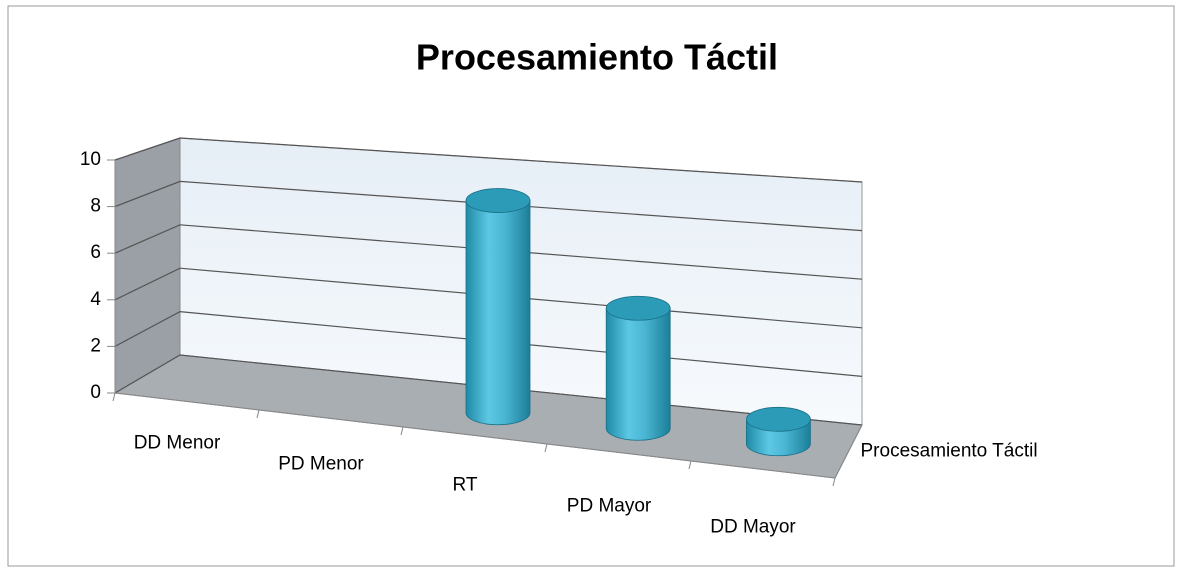 Image resolution: width=1182 pixels, height=570 pixels. I want to click on x-tick-label: RT, so click(465, 485).